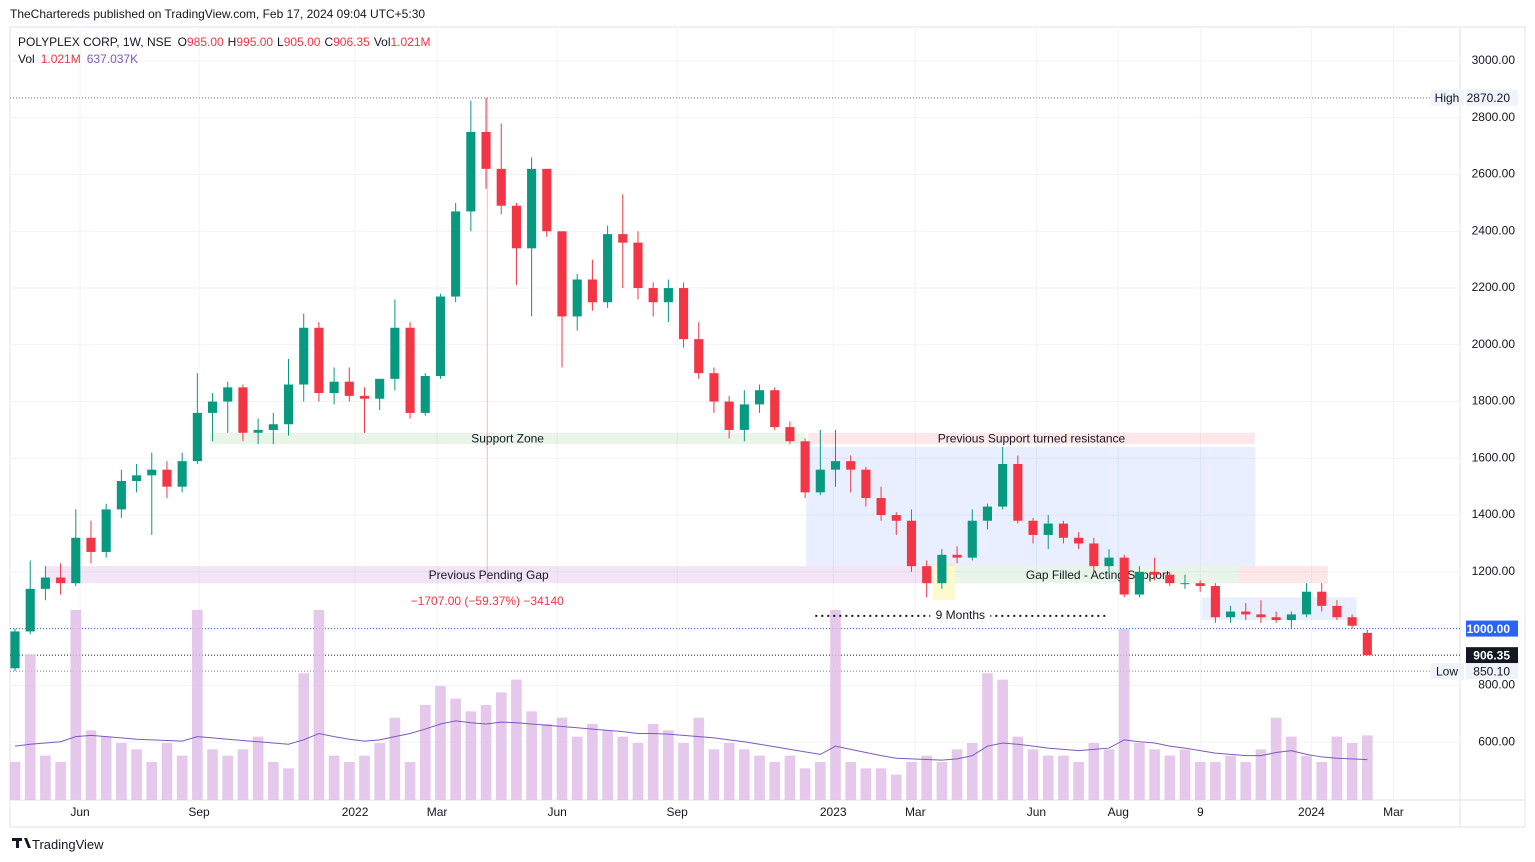 This screenshot has width=1535, height=862. What do you see at coordinates (255, 42) in the screenshot?
I see `legend-value: 995.00` at bounding box center [255, 42].